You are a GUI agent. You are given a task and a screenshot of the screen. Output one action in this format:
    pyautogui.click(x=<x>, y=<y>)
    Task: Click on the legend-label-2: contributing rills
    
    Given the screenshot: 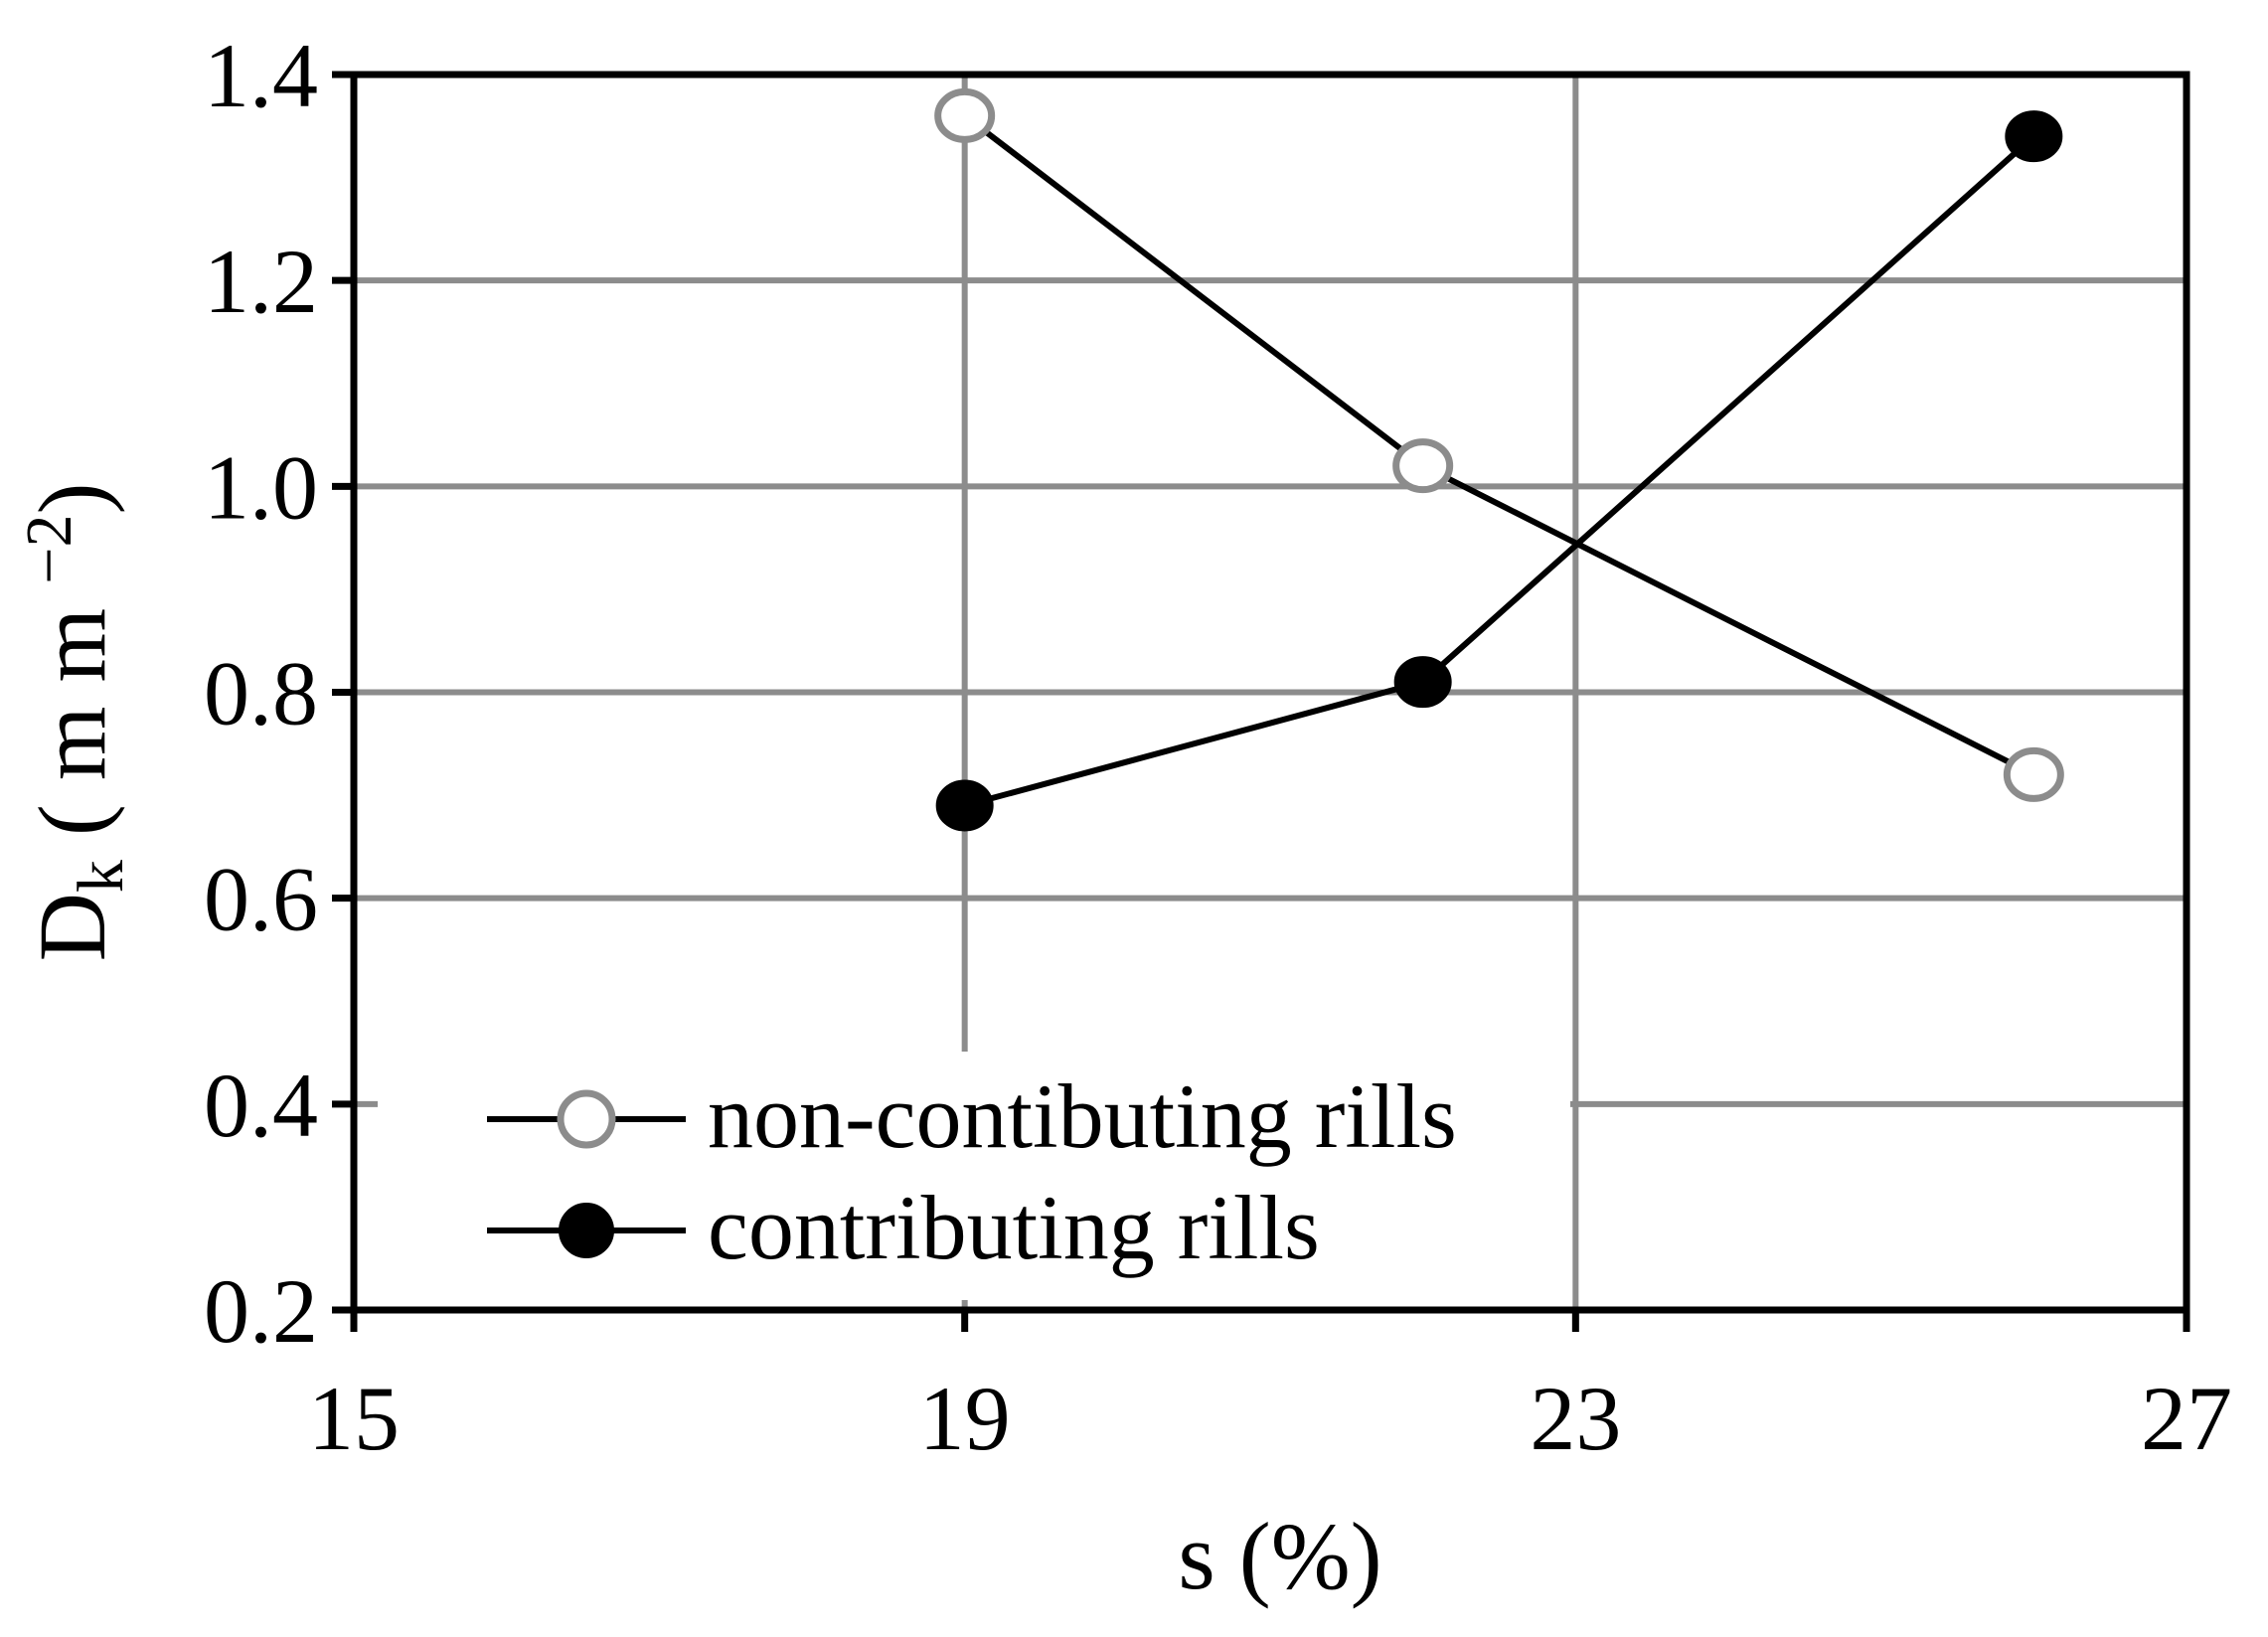 What is the action you would take?
    pyautogui.click(x=1014, y=1227)
    